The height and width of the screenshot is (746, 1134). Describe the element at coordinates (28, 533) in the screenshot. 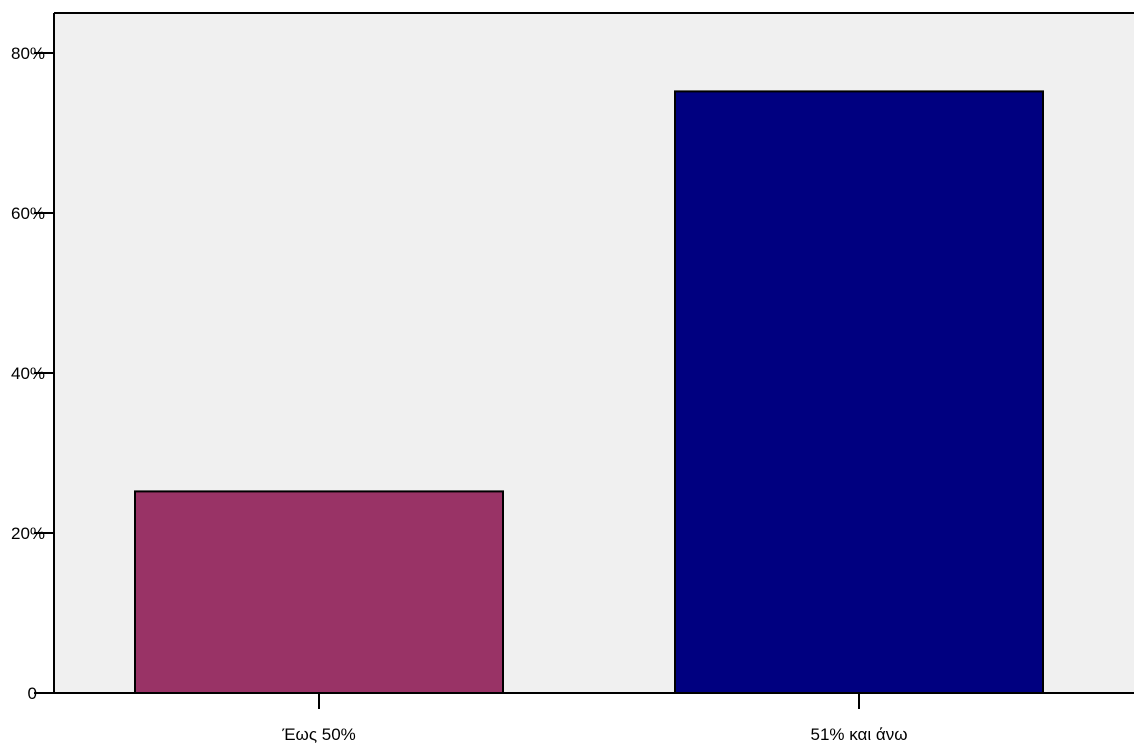

I see `y-tick-label: 20%` at that location.